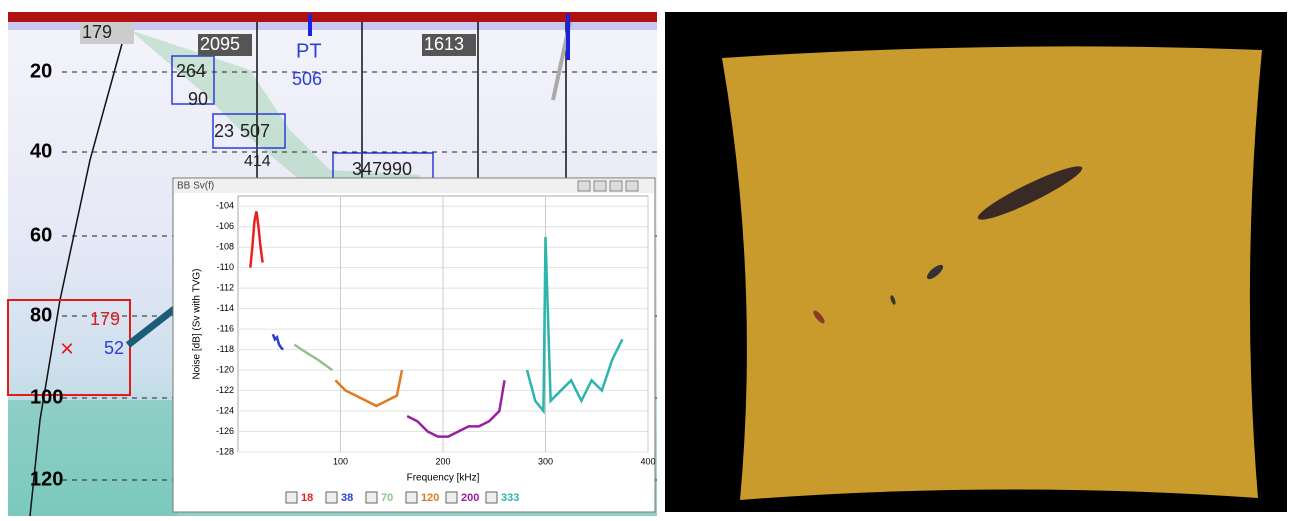 The image size is (1291, 521). Describe the element at coordinates (309, 51) in the screenshot. I see `echogram-label: PT` at that location.